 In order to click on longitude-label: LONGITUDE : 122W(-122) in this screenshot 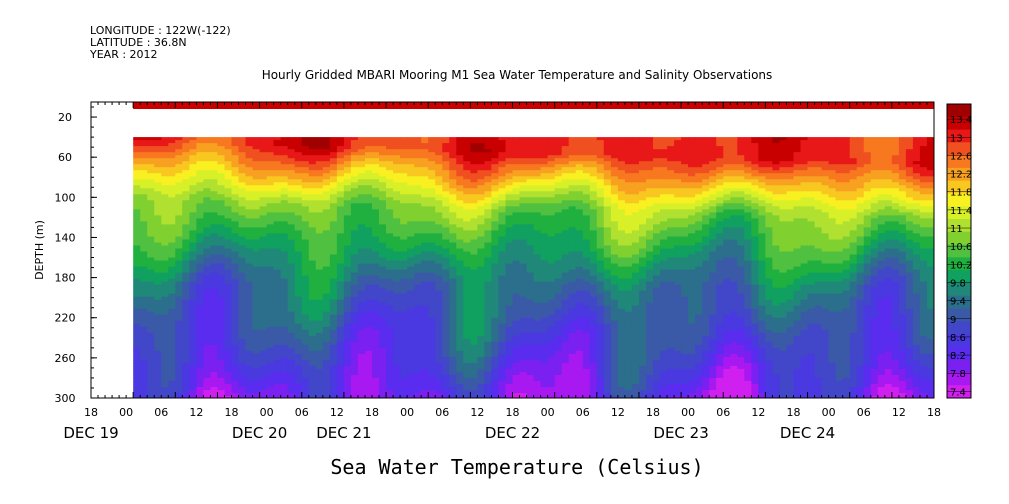, I will do `click(160, 30)`.